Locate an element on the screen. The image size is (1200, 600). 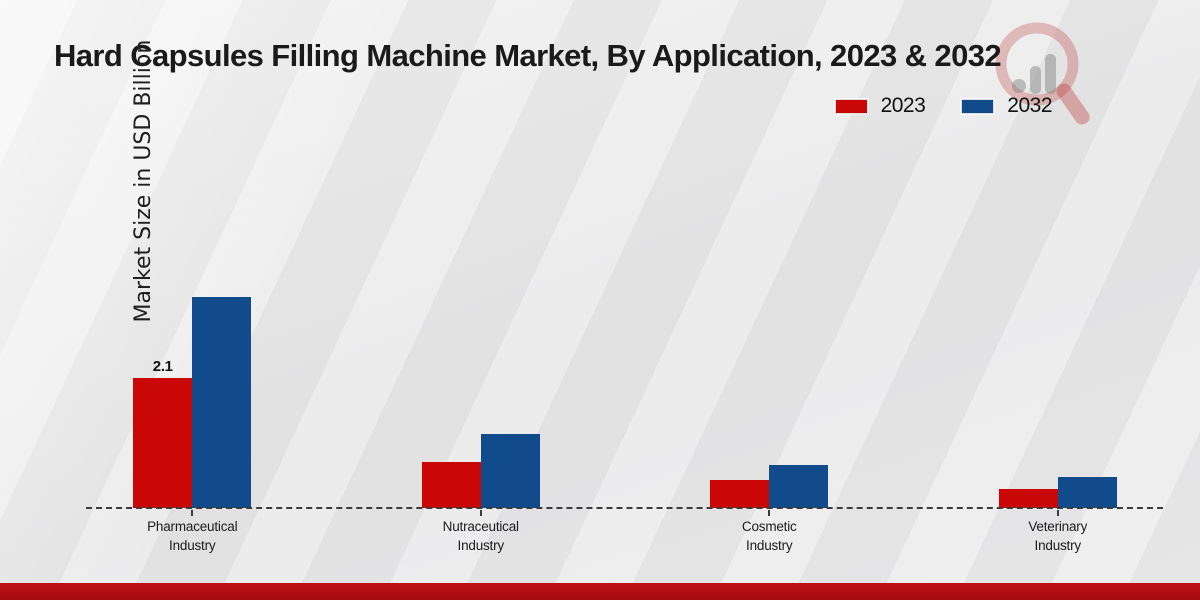
legend-label: 2032 is located at coordinates (1029, 105).